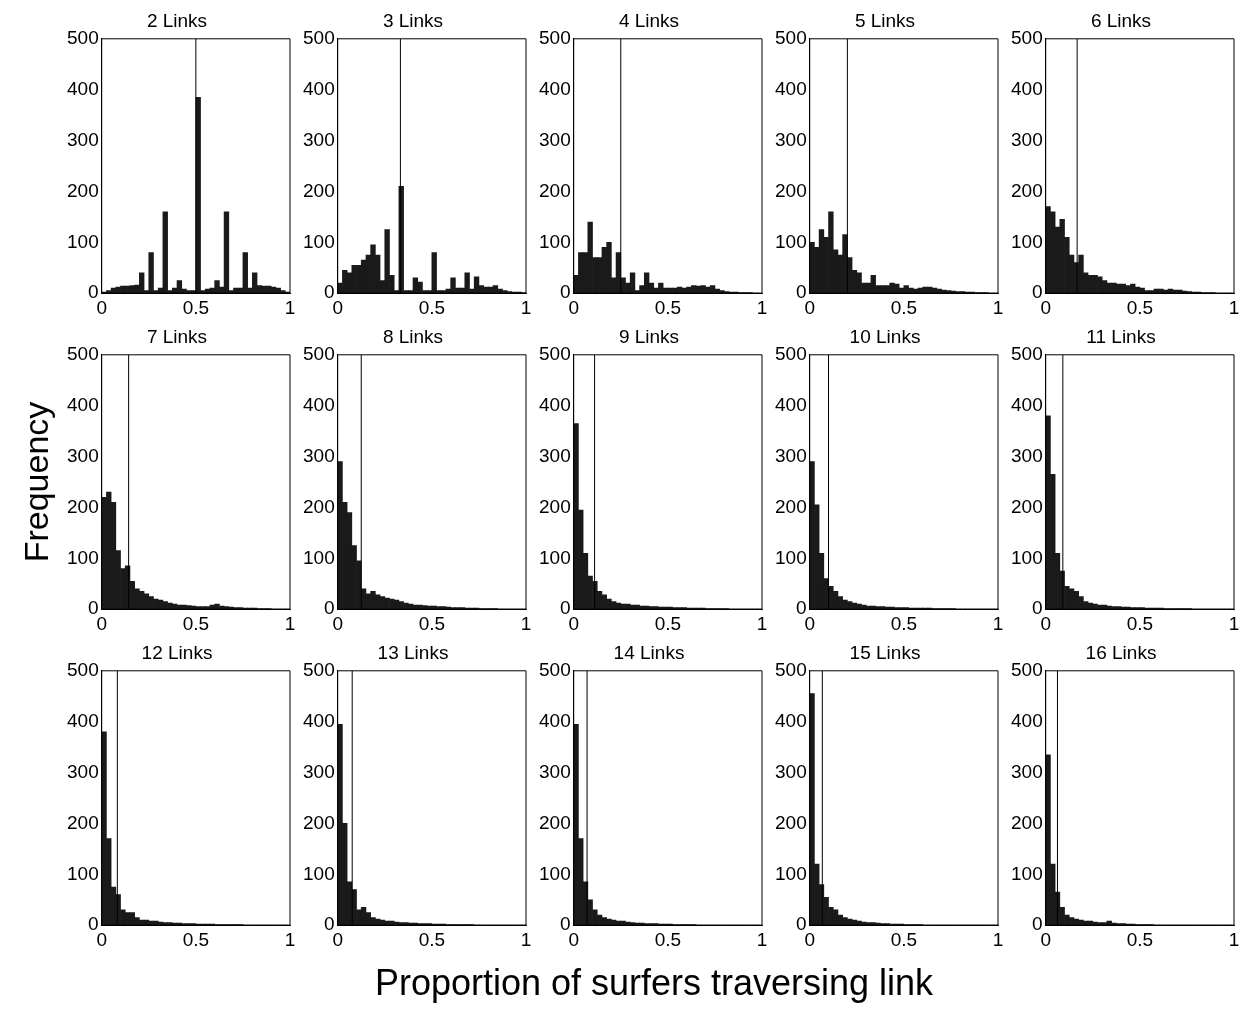 The image size is (1260, 1016). Describe the element at coordinates (177, 652) in the screenshot. I see `chart-title: 12 Links` at that location.